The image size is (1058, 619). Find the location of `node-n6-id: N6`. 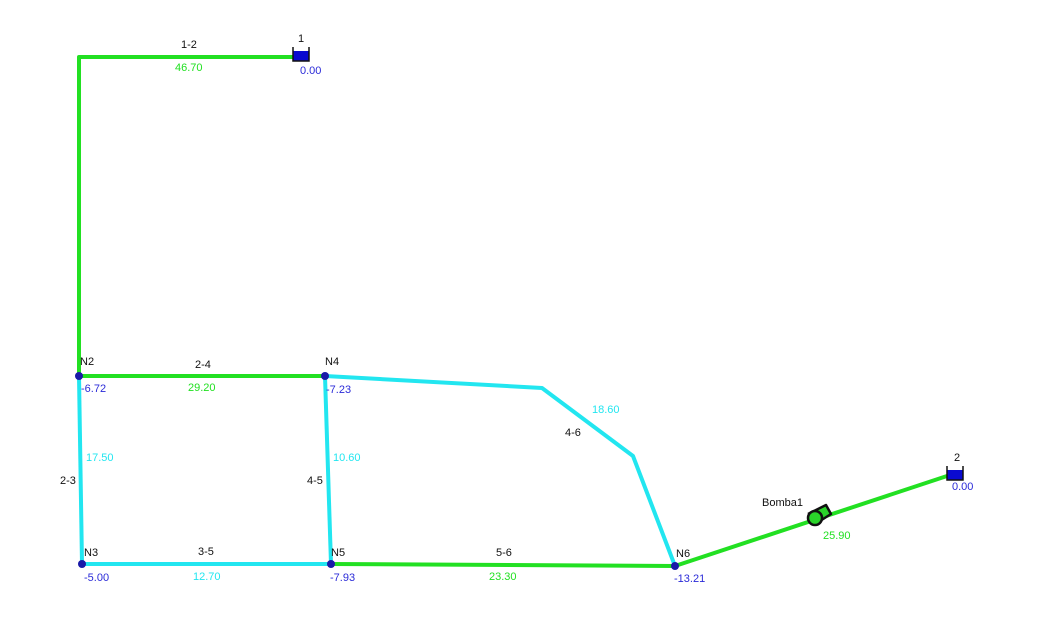

node-n6-id: N6 is located at coordinates (683, 554).